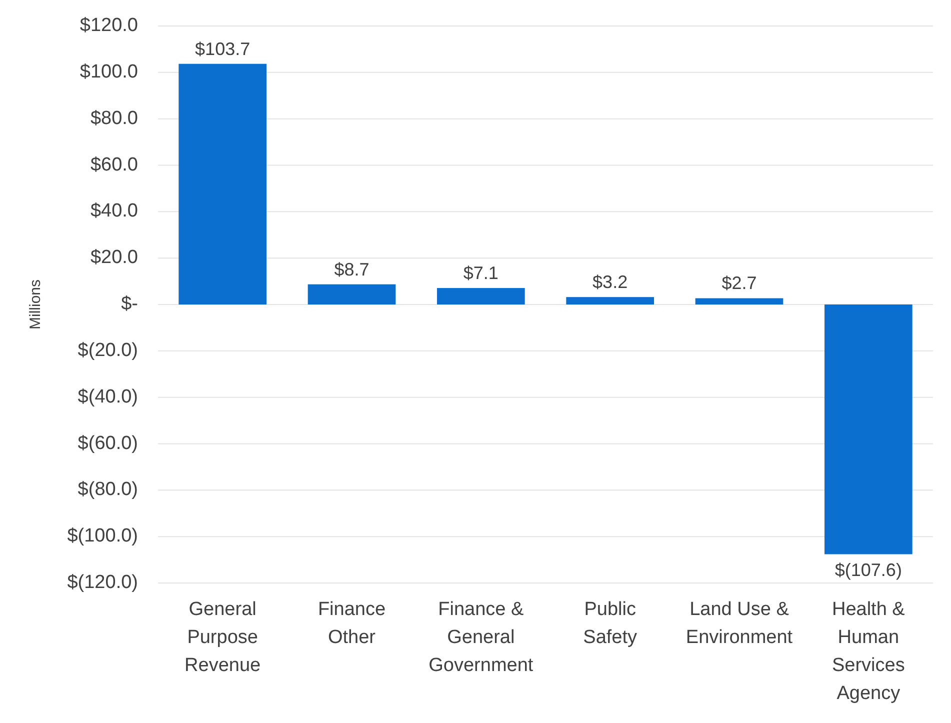 The image size is (951, 723). Describe the element at coordinates (114, 211) in the screenshot. I see `y-tick-label: $40.0` at that location.